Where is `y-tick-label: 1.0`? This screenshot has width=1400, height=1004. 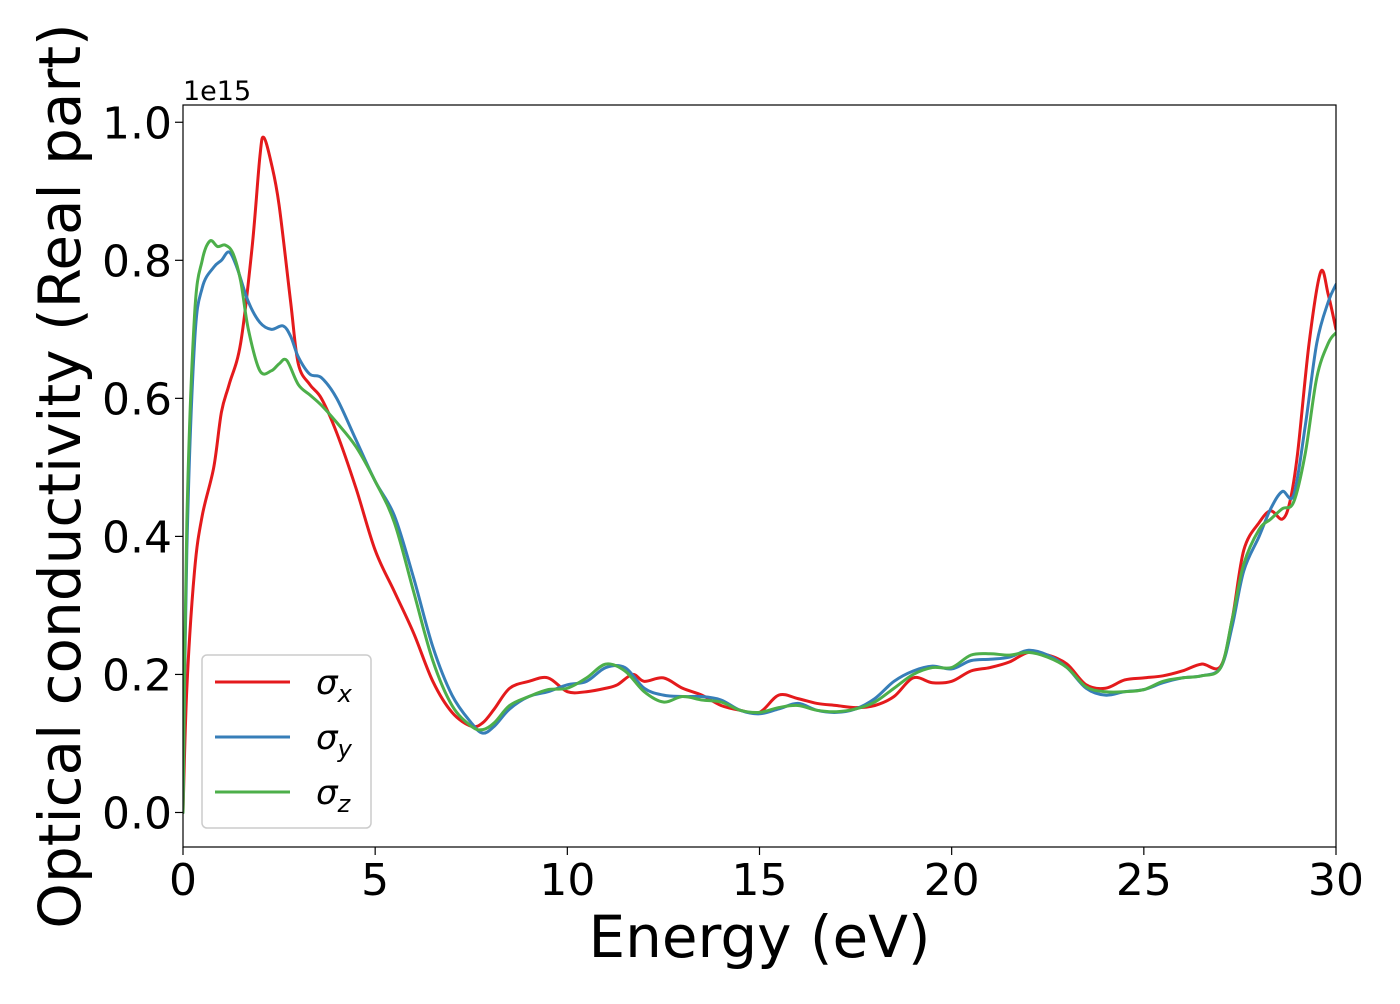 y-tick-label: 1.0 is located at coordinates (137, 123).